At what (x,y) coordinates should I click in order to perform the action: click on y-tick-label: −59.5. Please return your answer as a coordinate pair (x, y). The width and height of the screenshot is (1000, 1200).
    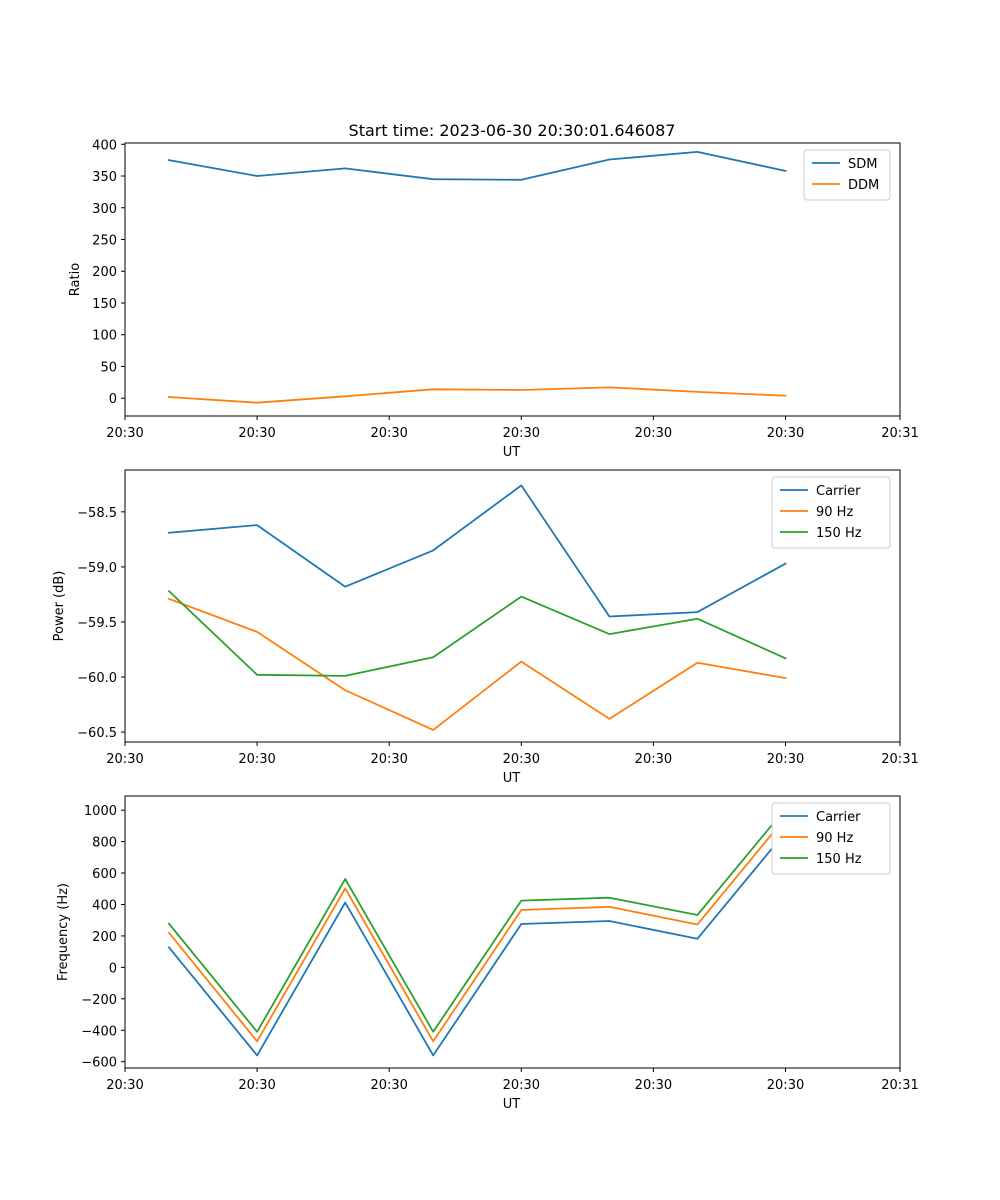
    Looking at the image, I should click on (97, 623).